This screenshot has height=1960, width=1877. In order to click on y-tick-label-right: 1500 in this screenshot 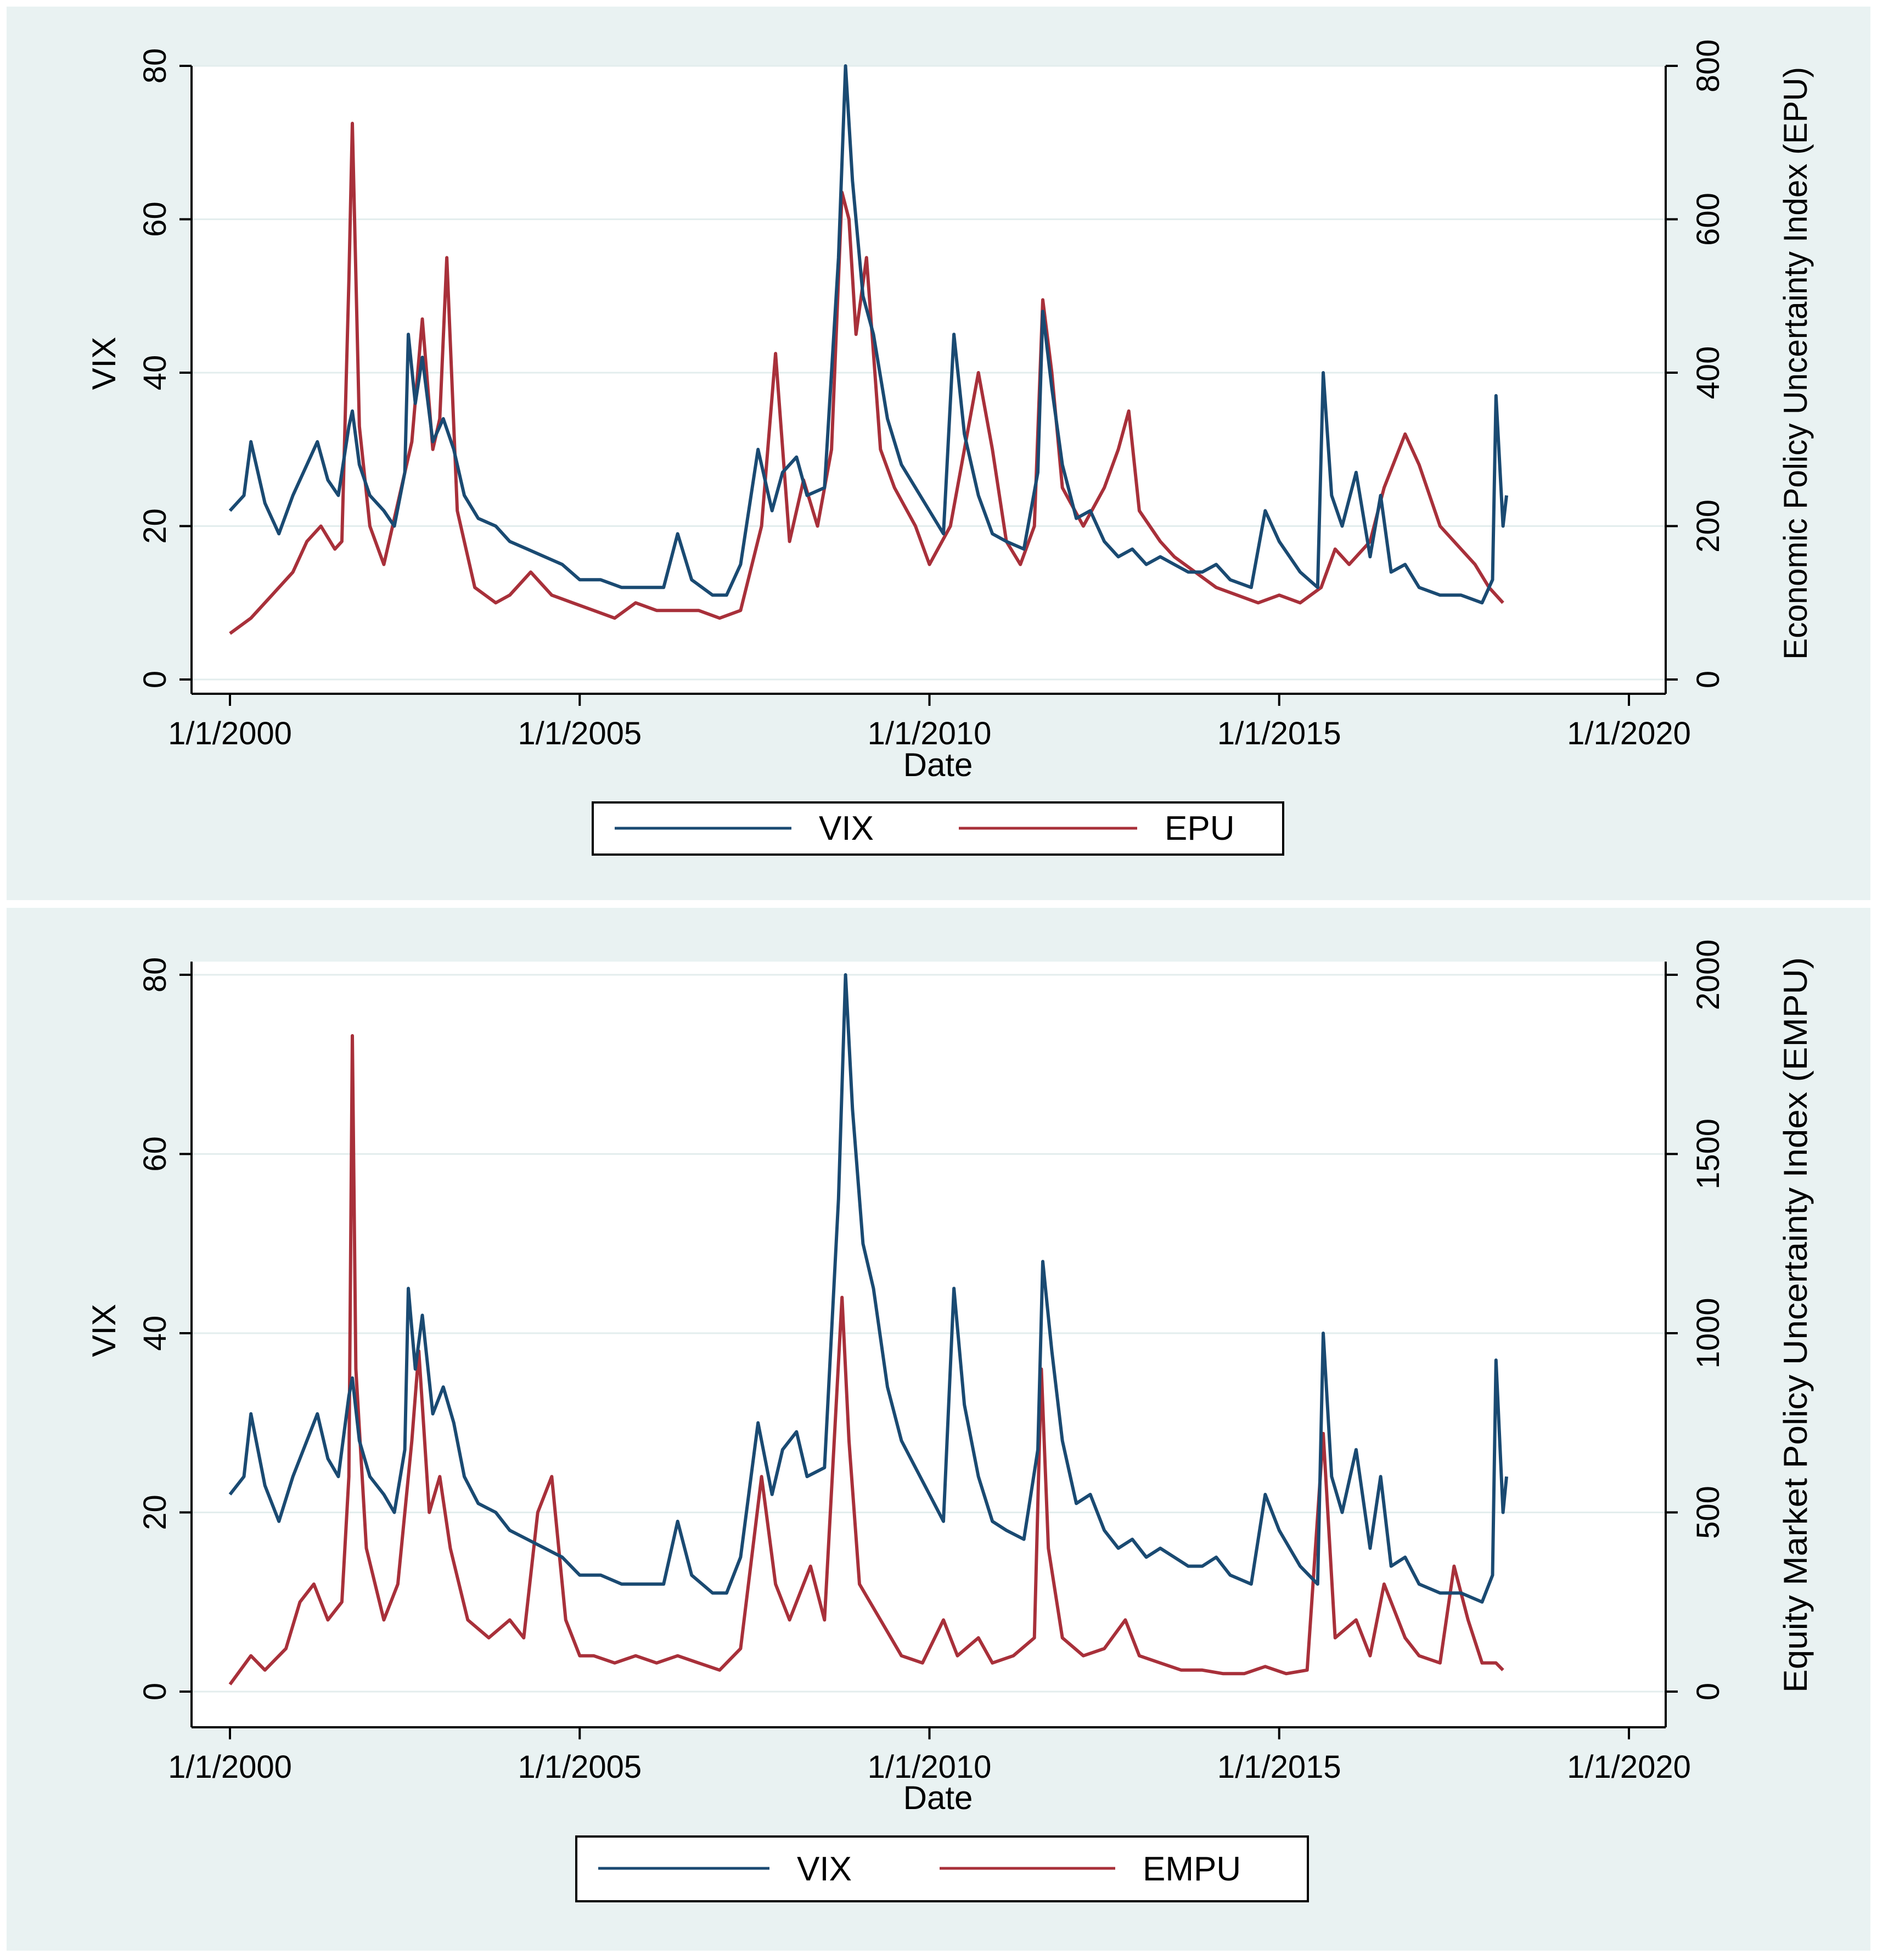, I will do `click(1708, 1154)`.